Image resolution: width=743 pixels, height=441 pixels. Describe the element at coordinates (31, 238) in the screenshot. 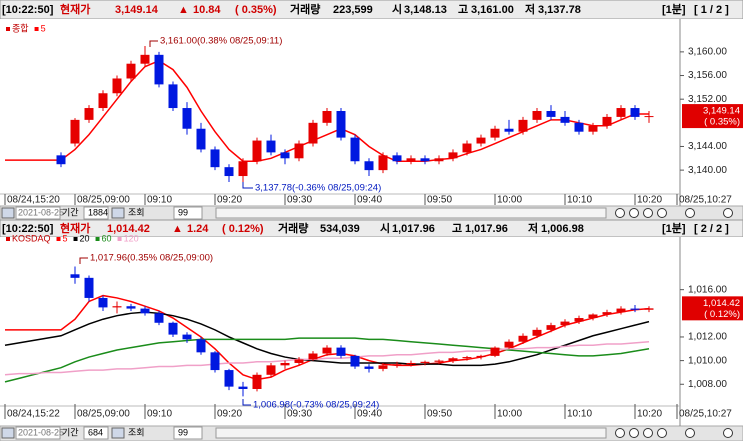

I see `legend-title: KOSDAQ` at that location.